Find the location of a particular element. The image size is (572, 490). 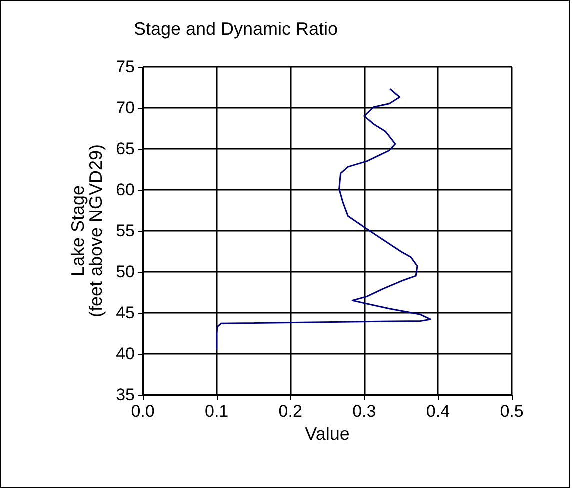

y-tick-label: 40 is located at coordinates (125, 354).